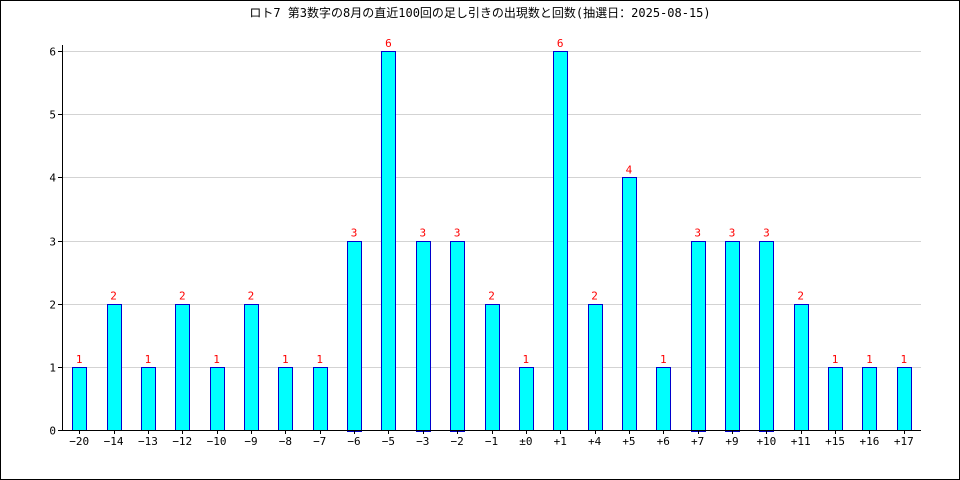 The width and height of the screenshot is (960, 480). I want to click on x-tick-label: +11, so click(801, 441).